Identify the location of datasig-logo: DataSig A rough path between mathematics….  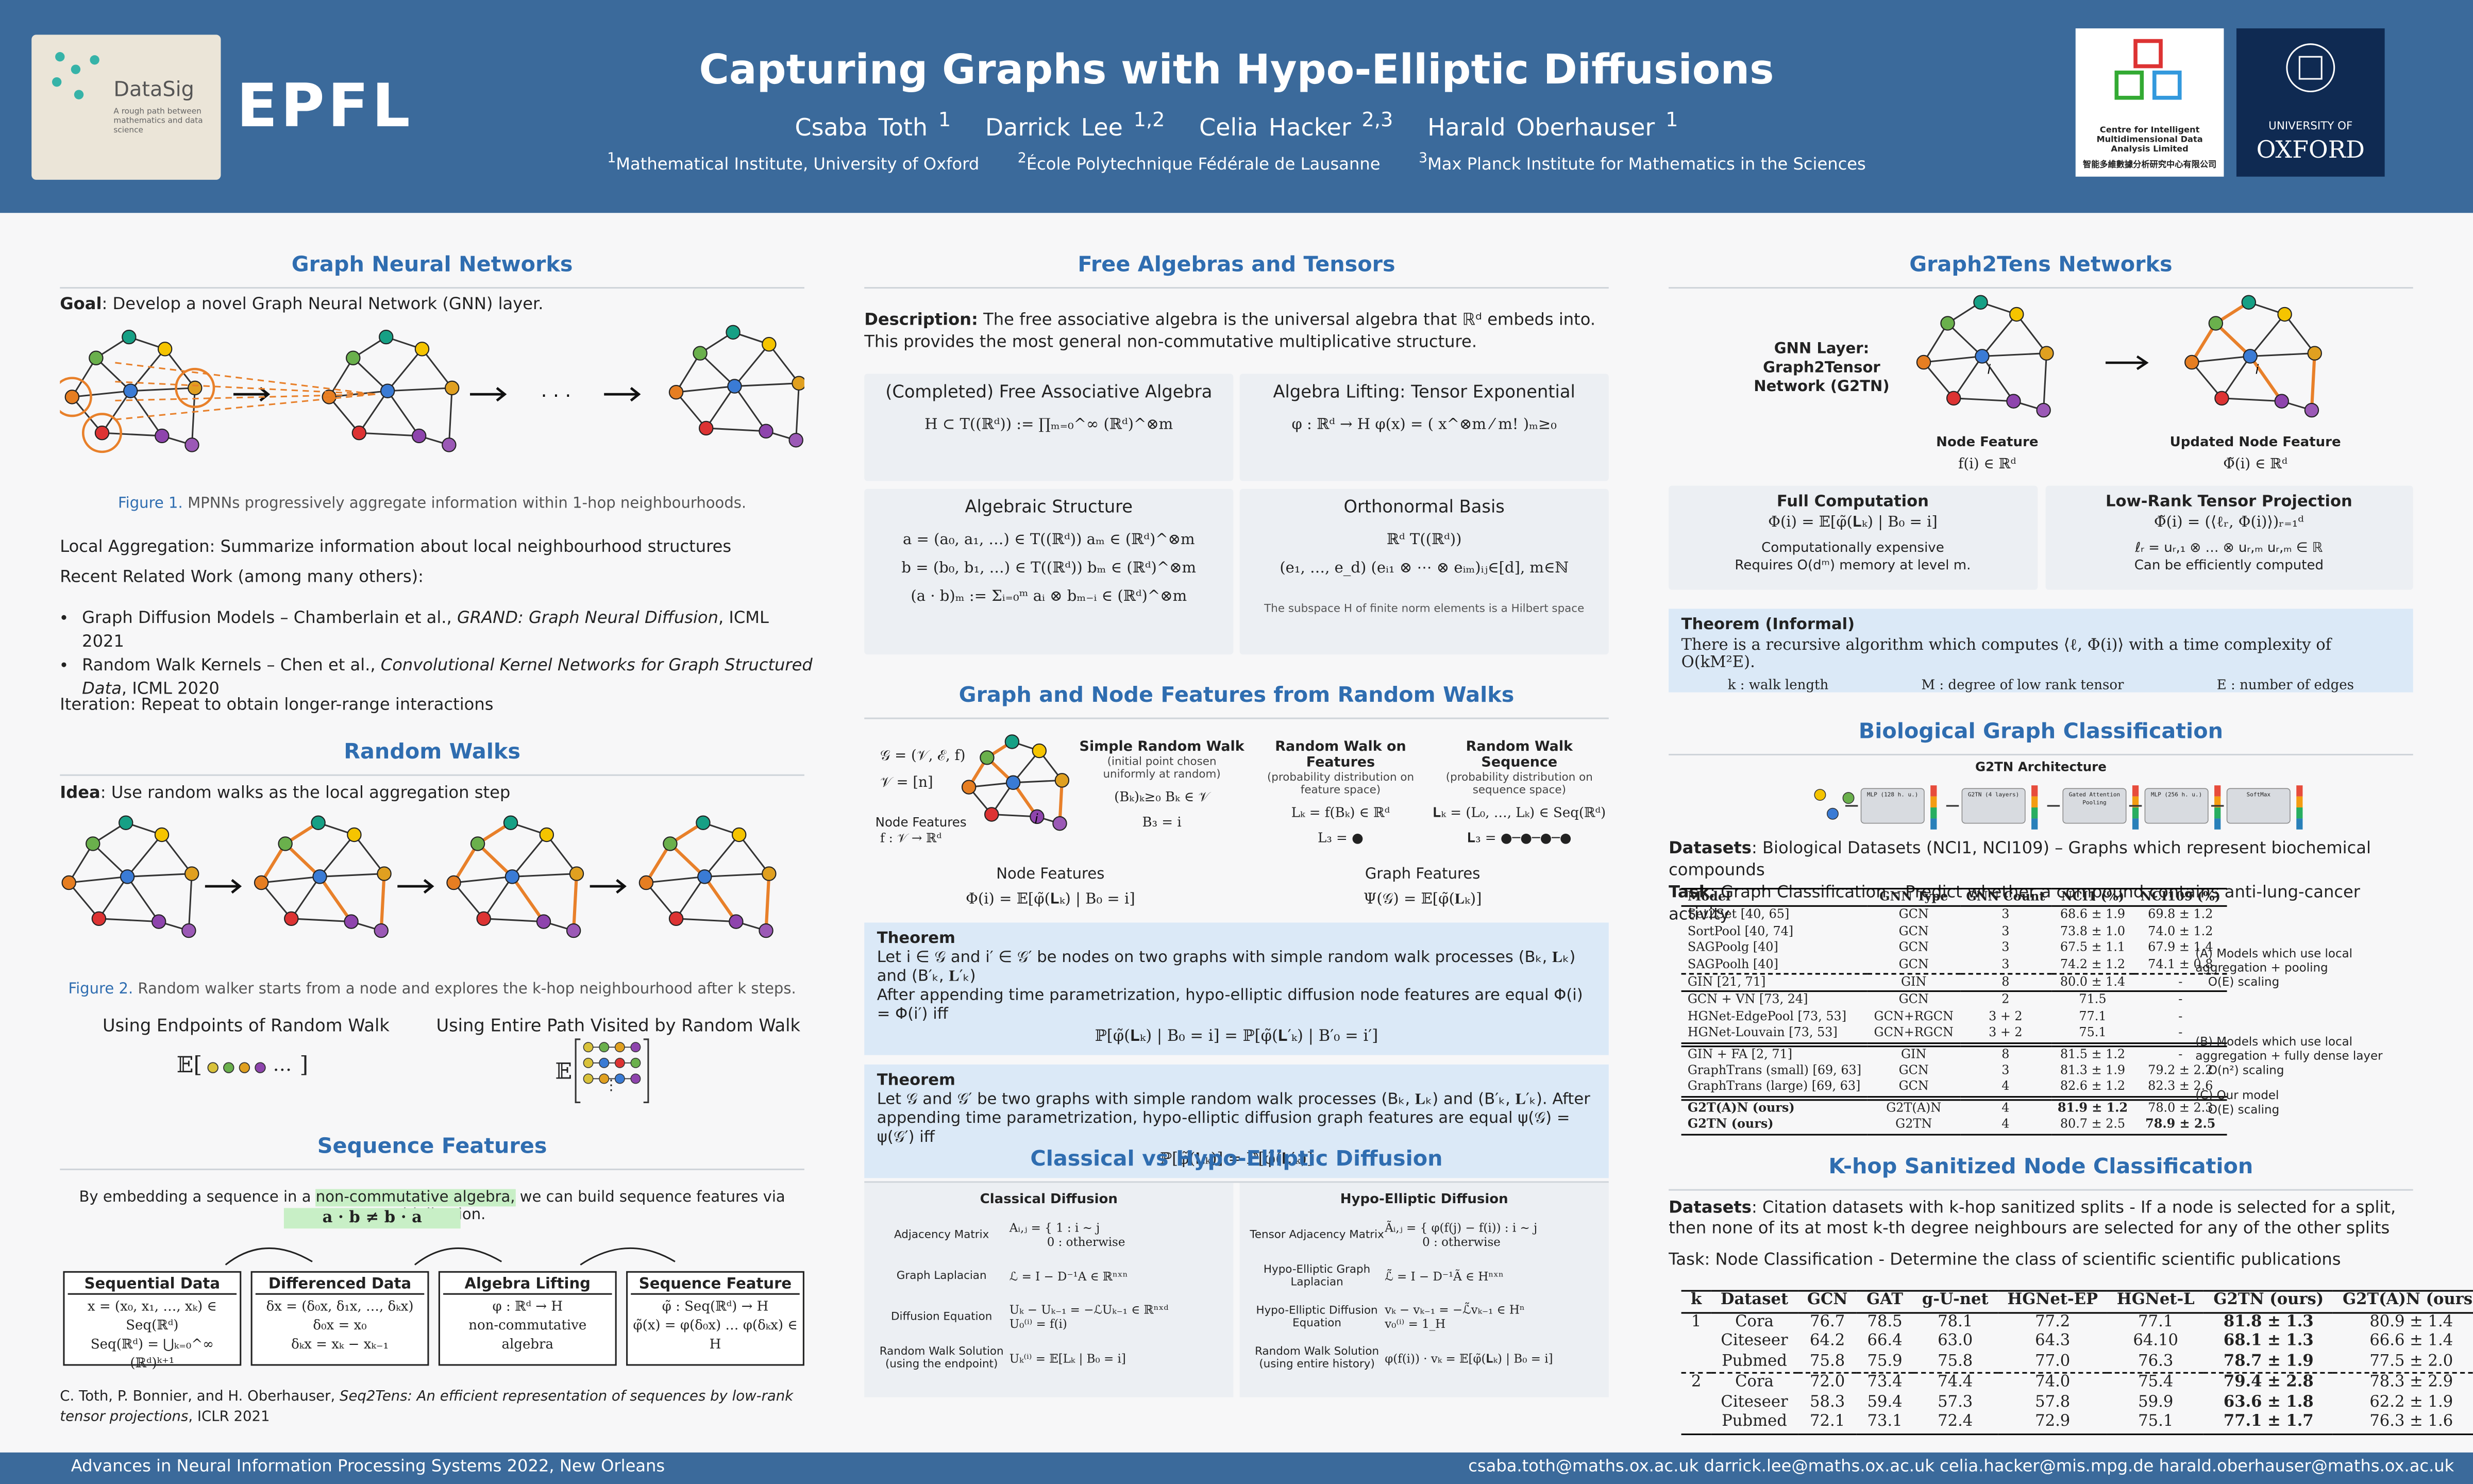
(126, 107).